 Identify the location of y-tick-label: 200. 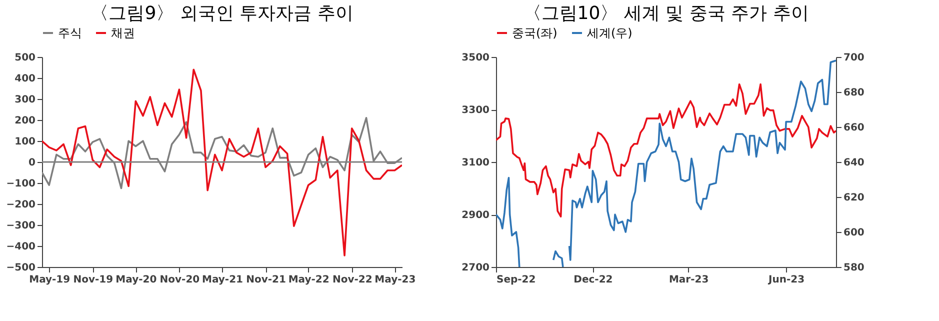
(25, 121).